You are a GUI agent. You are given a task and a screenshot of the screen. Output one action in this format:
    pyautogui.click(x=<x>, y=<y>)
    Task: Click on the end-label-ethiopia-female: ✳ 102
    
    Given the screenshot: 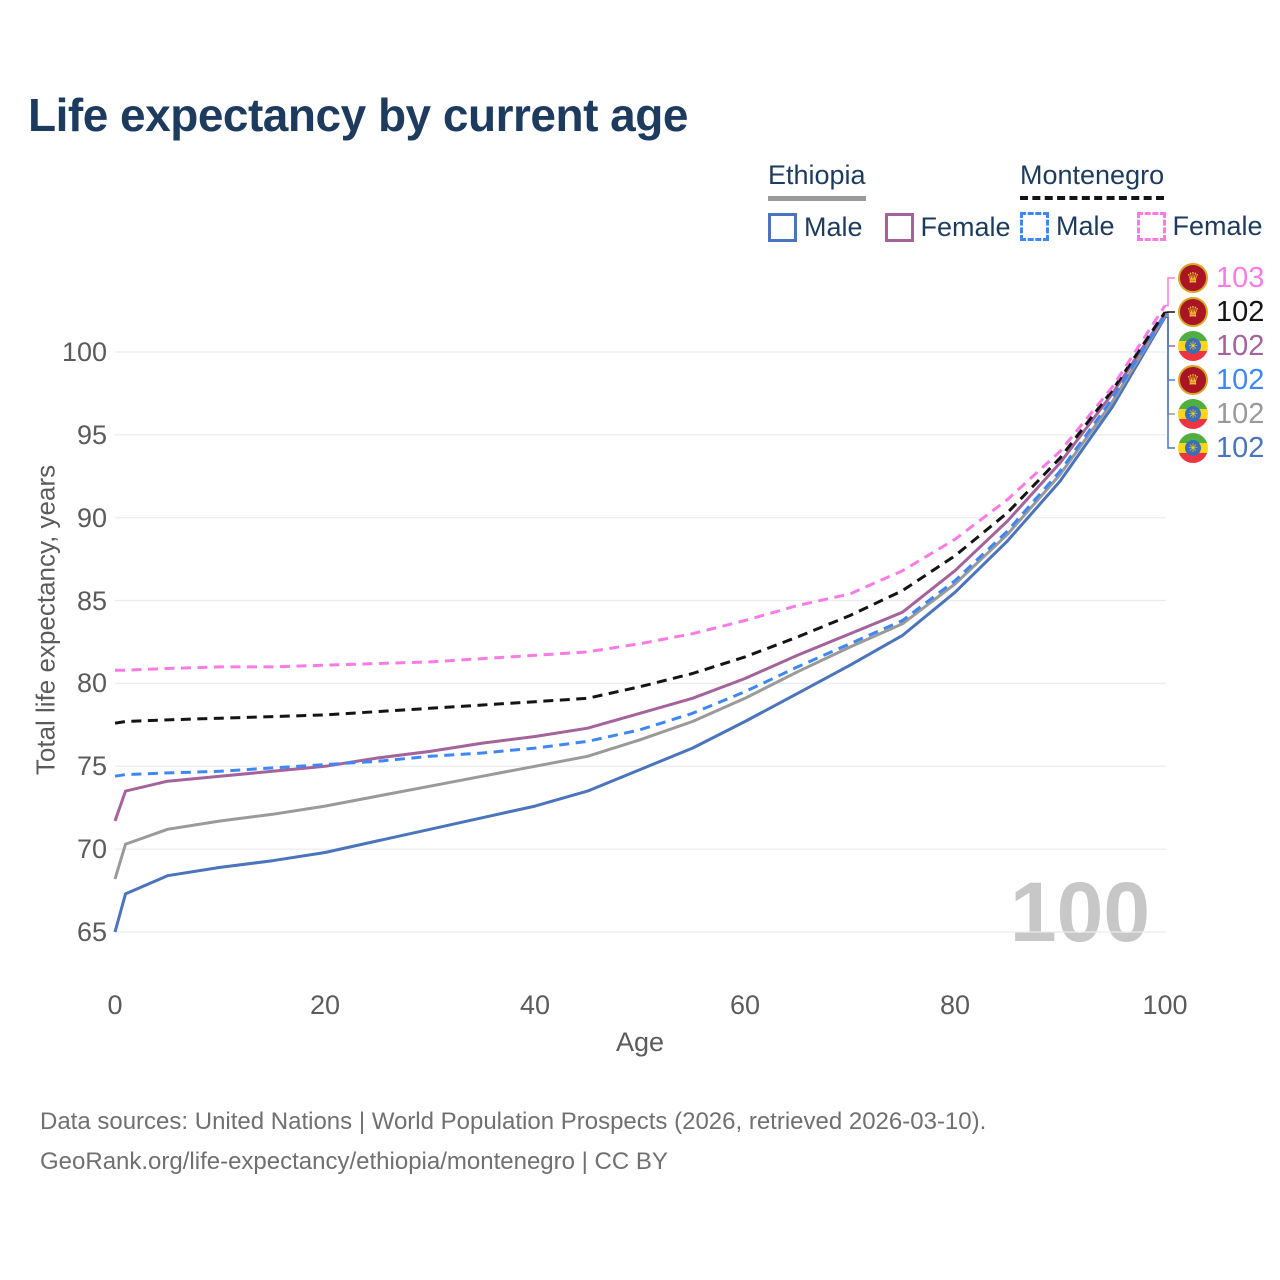 What is the action you would take?
    pyautogui.click(x=1221, y=346)
    